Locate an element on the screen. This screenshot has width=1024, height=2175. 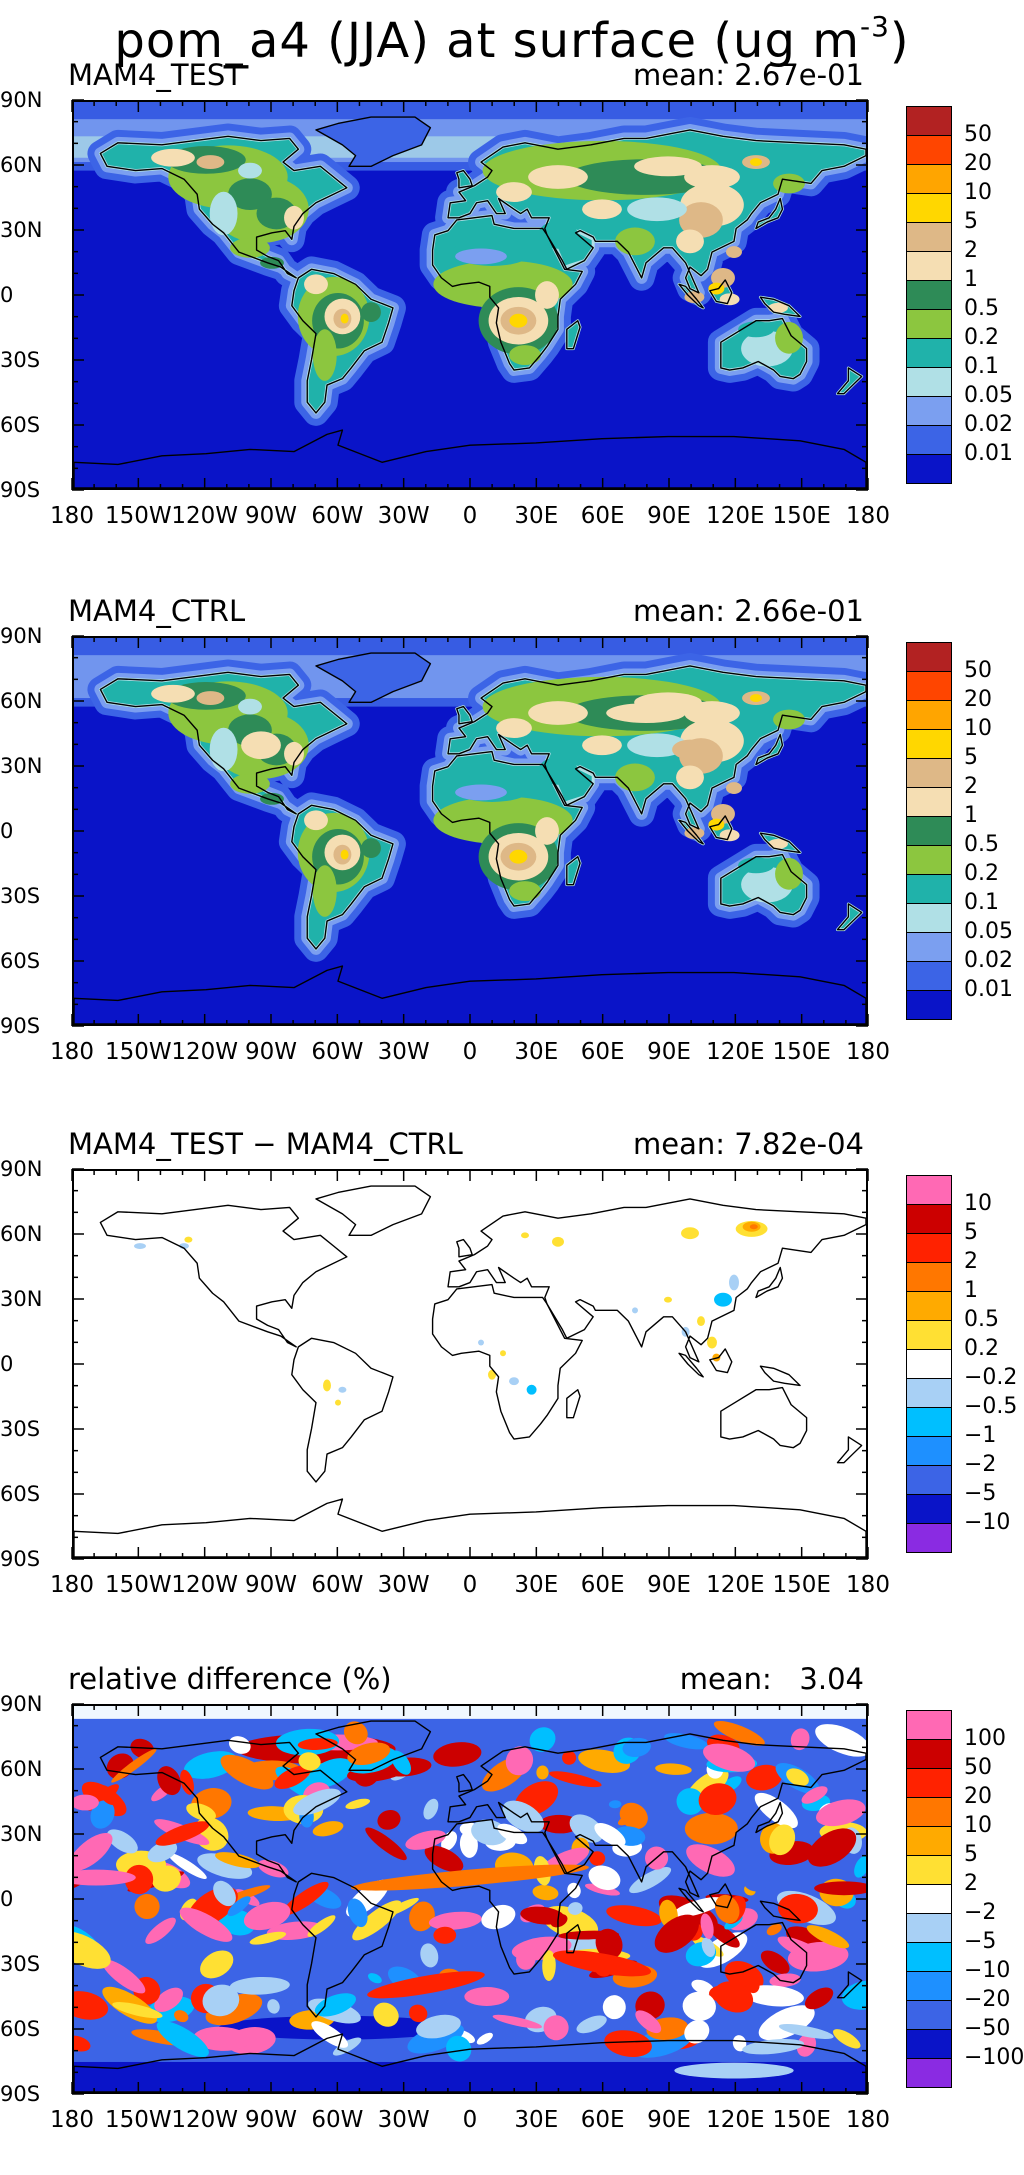
lon-tick-label: 150W is located at coordinates (138, 516).